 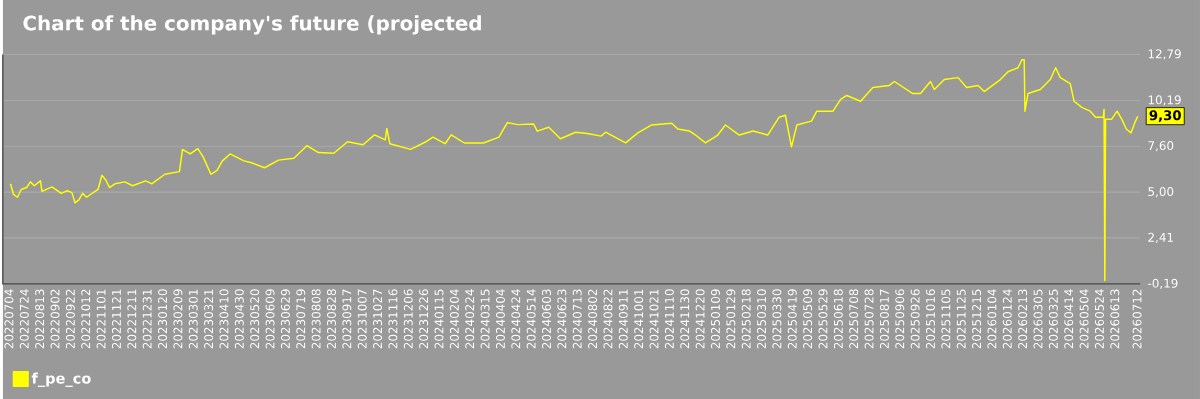 What do you see at coordinates (485, 319) in the screenshot?
I see `x-tick-label: 20240315` at bounding box center [485, 319].